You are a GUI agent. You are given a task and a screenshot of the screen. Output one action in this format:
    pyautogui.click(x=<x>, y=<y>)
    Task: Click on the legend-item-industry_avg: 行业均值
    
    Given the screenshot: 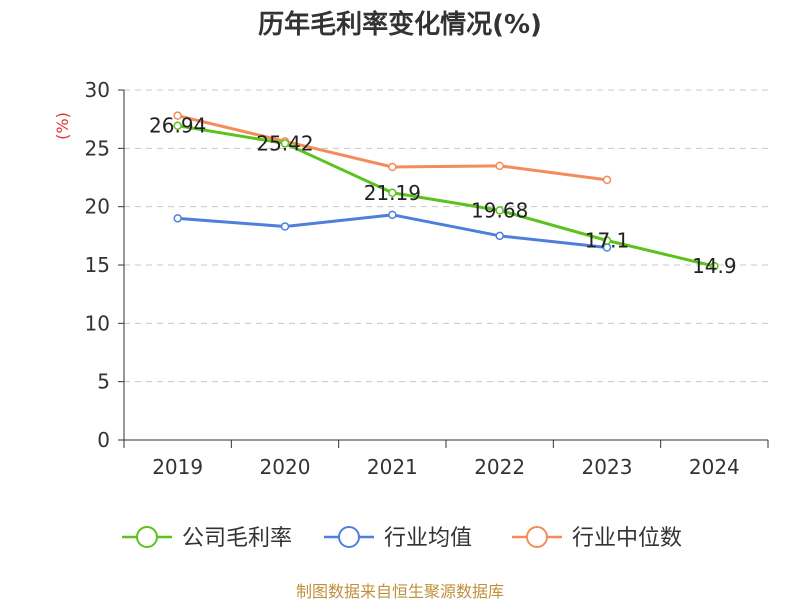 What is the action you would take?
    pyautogui.click(x=398, y=538)
    